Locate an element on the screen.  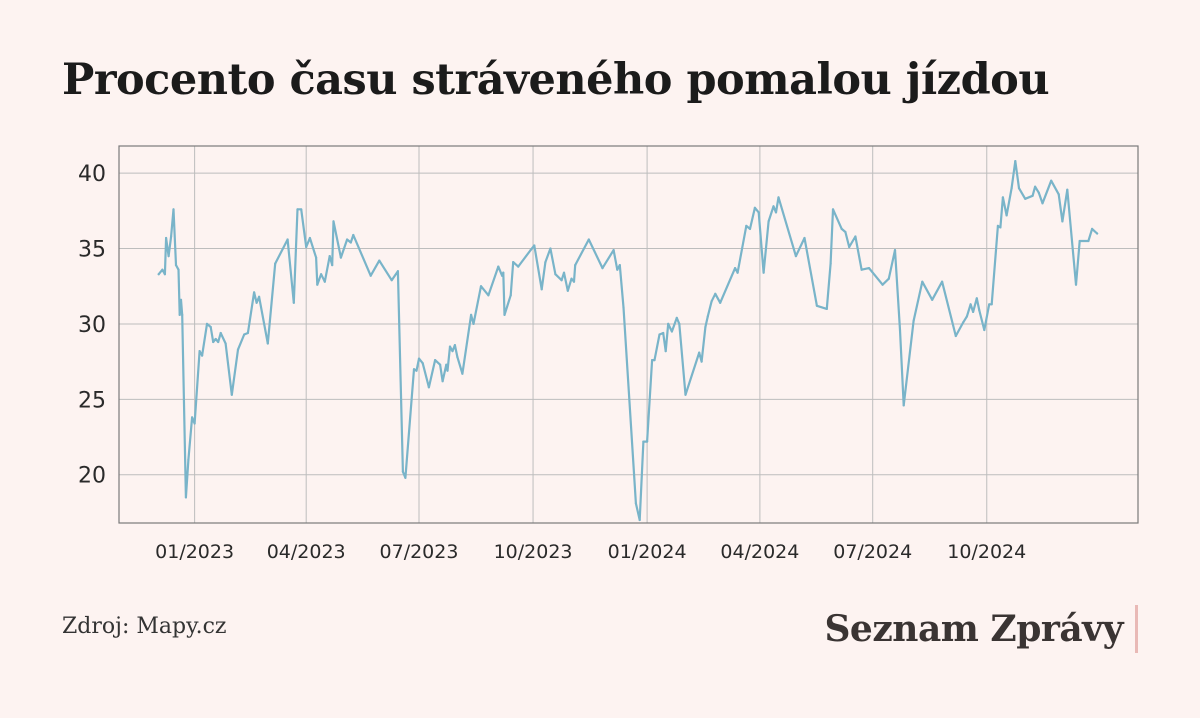
x-tick-label-5: 04/2024 is located at coordinates (759, 552).